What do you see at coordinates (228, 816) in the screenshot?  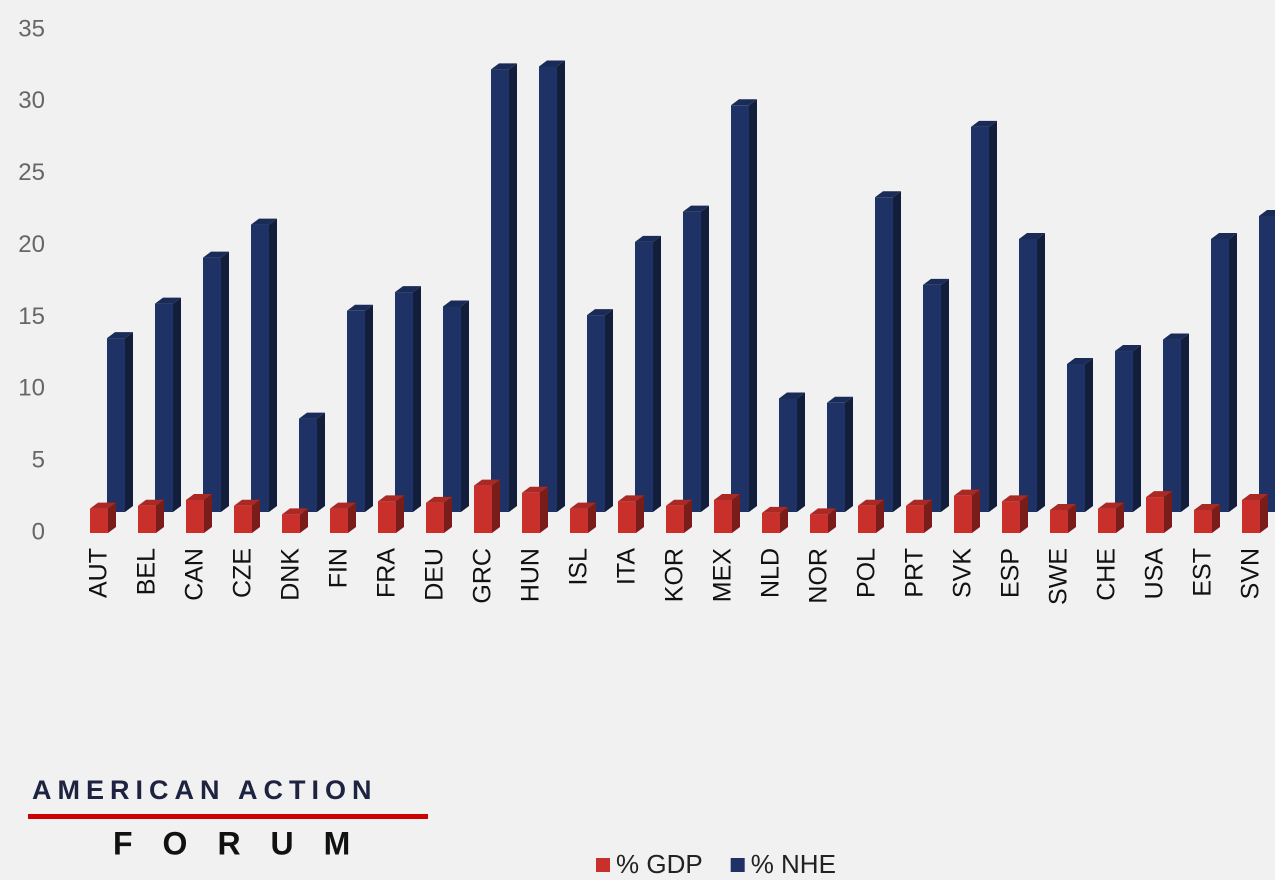 I see `logo-rule` at bounding box center [228, 816].